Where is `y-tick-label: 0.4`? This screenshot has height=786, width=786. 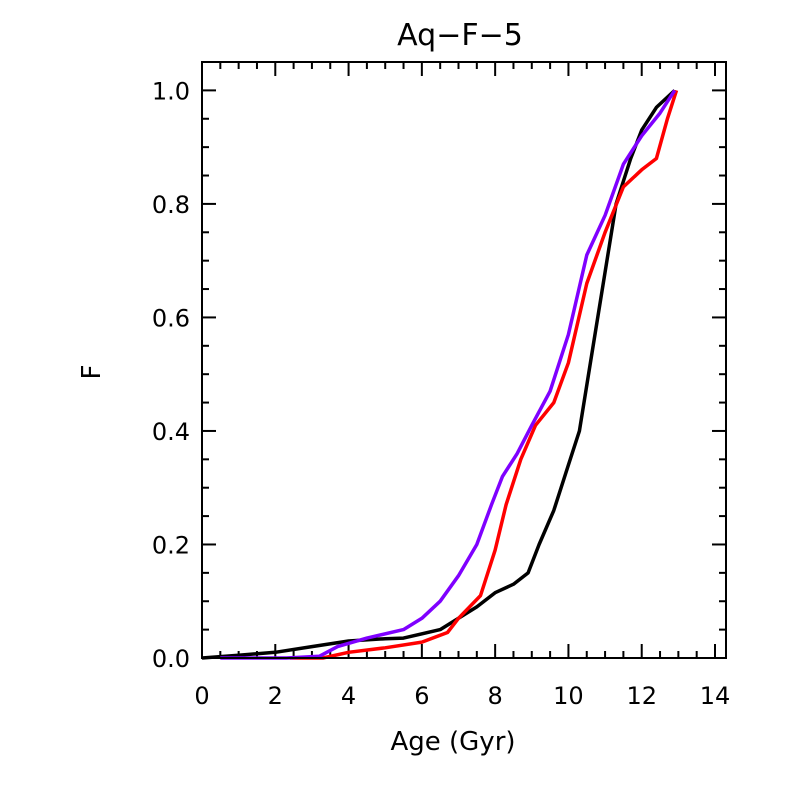 y-tick-label: 0.4 is located at coordinates (171, 432).